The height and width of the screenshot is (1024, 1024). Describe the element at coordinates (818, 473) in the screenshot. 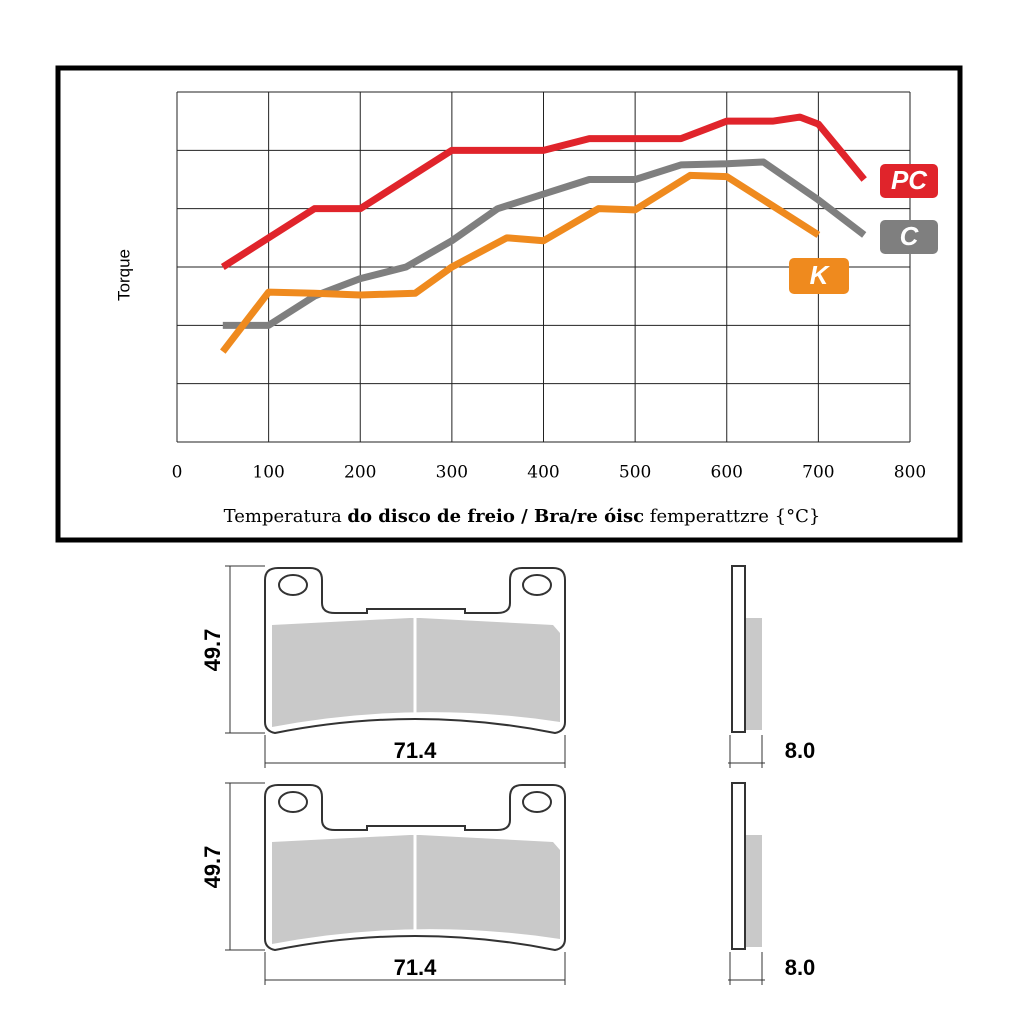

I see `x-tick-label: 700` at that location.